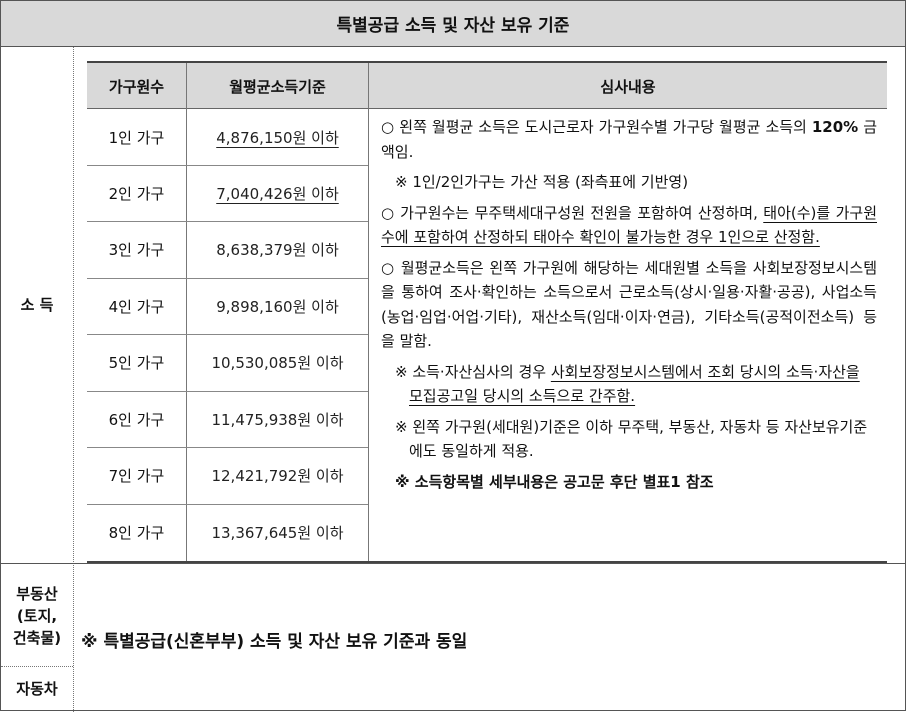 The image size is (906, 712). What do you see at coordinates (136, 137) in the screenshot?
I see `household-size-cell: 1인 가구` at bounding box center [136, 137].